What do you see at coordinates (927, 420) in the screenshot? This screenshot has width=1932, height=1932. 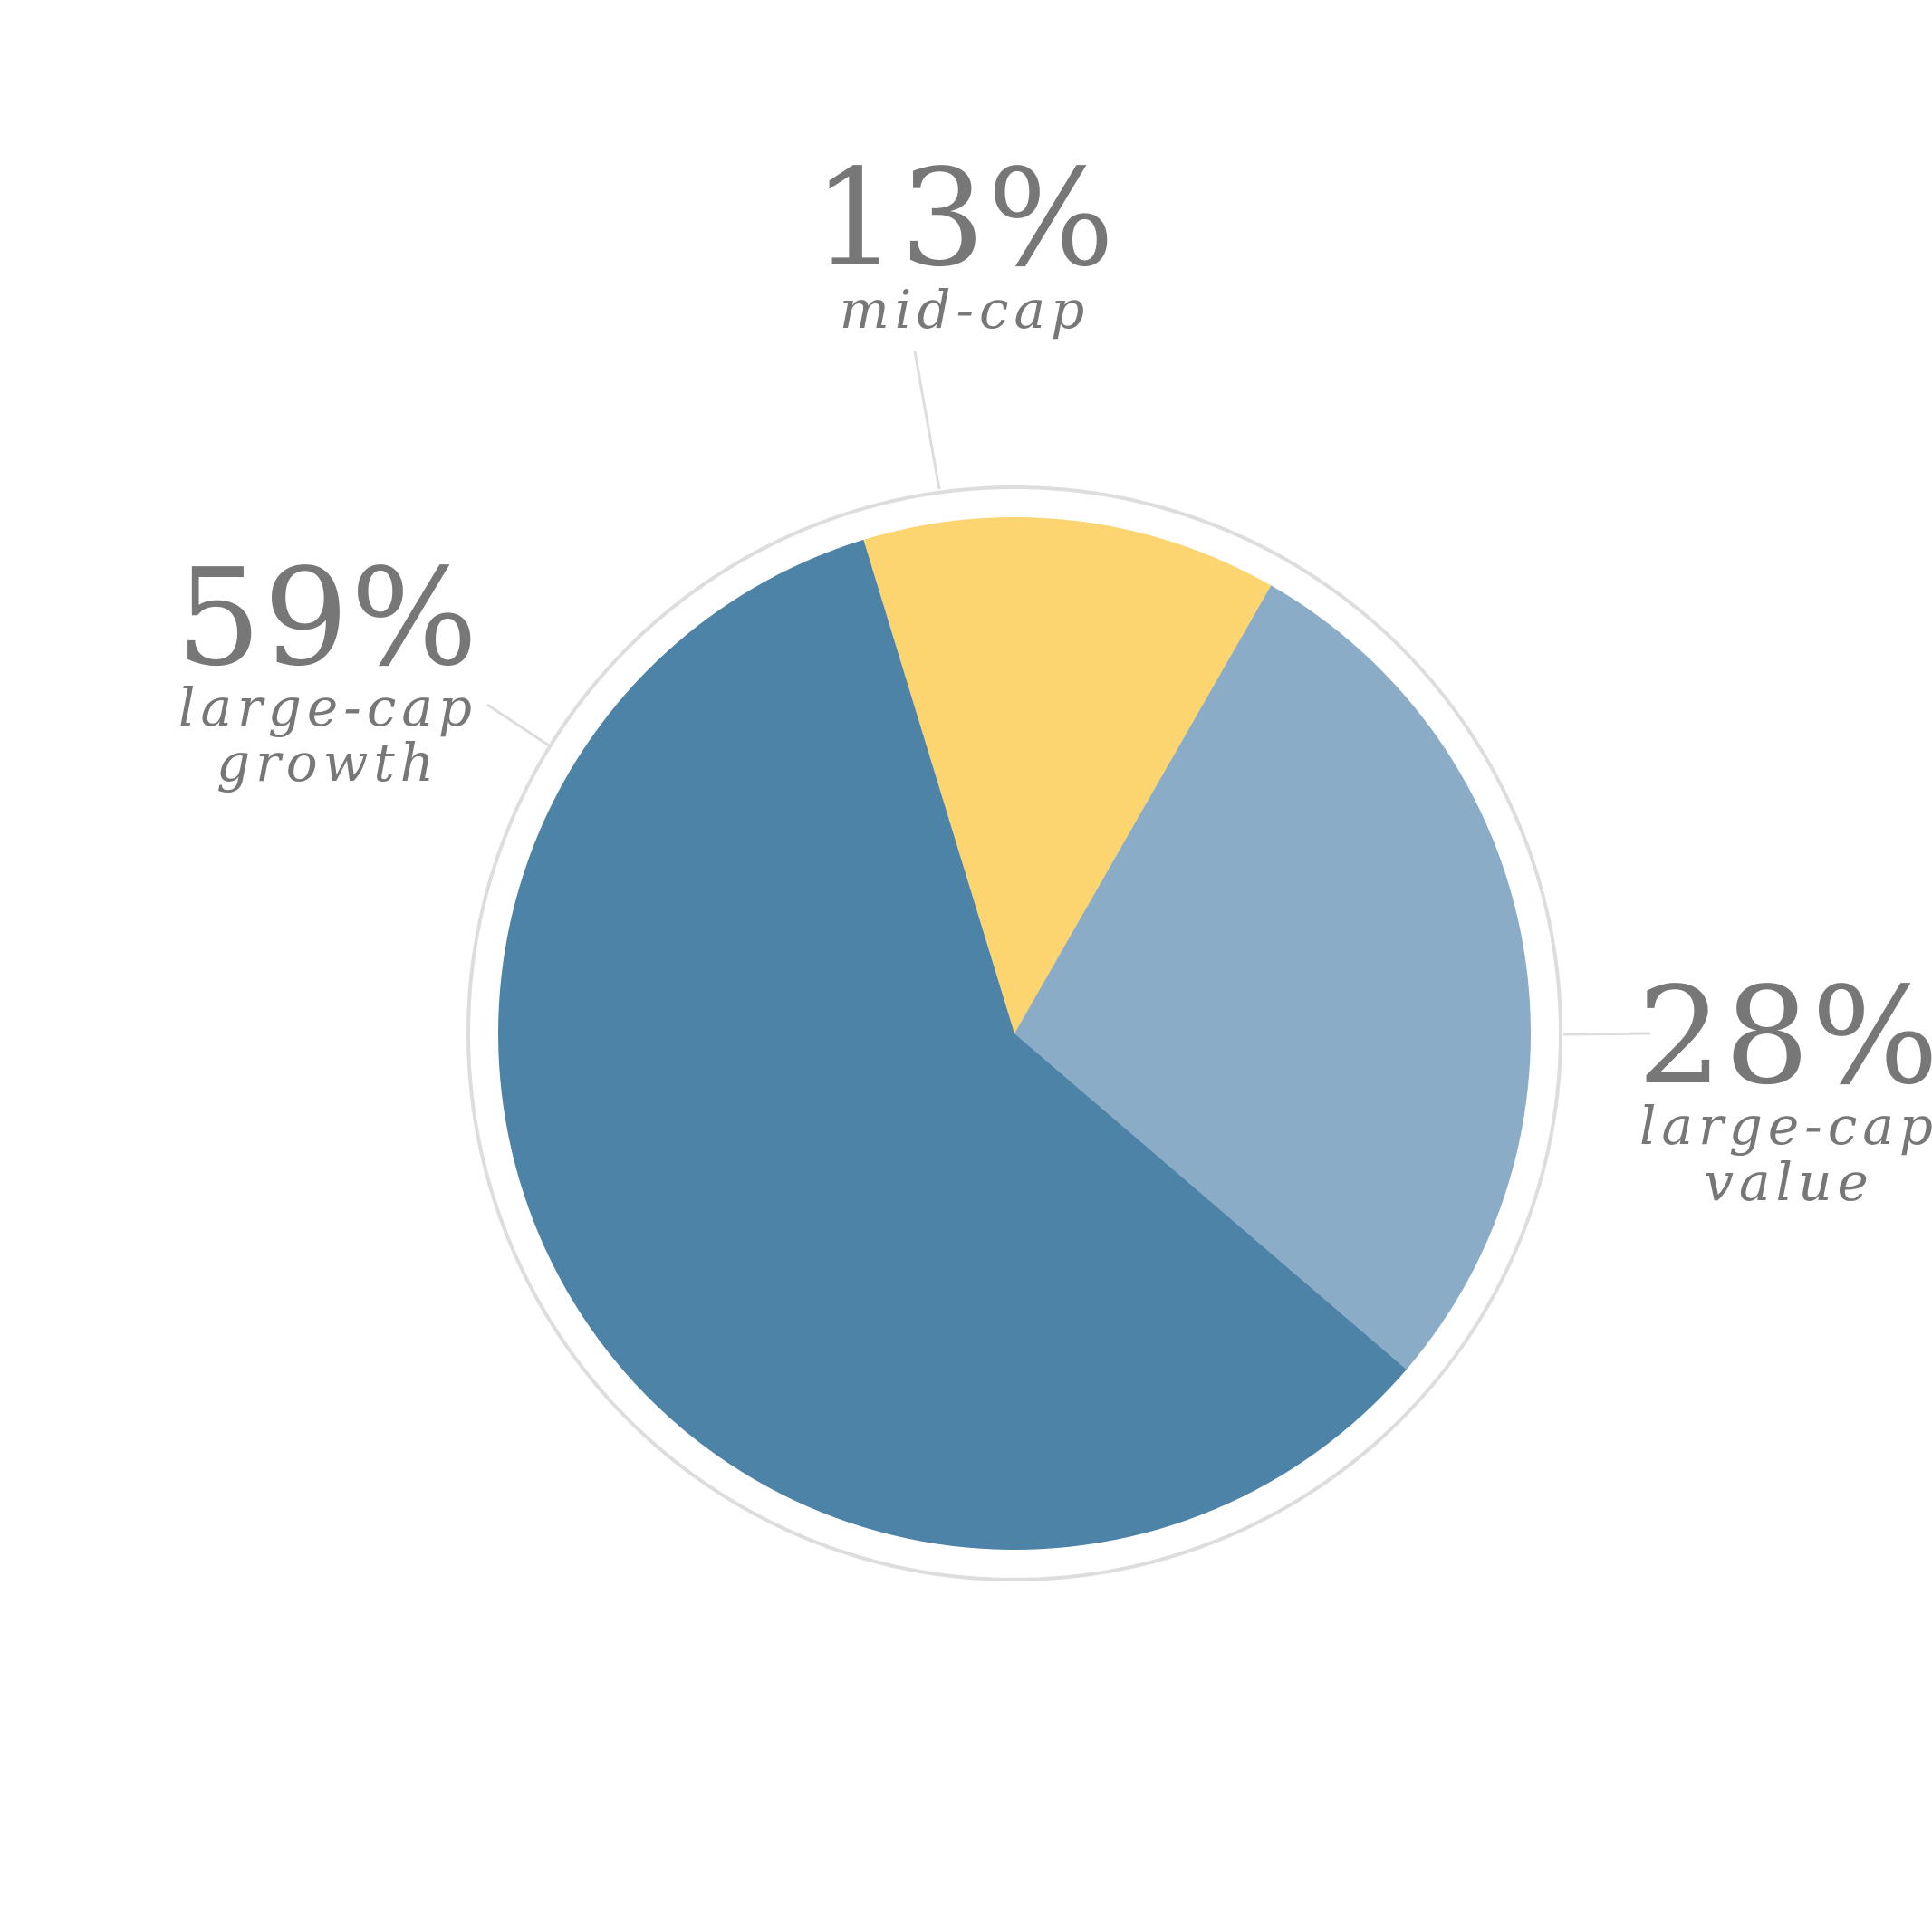 I see `leader-line-mid-cap` at bounding box center [927, 420].